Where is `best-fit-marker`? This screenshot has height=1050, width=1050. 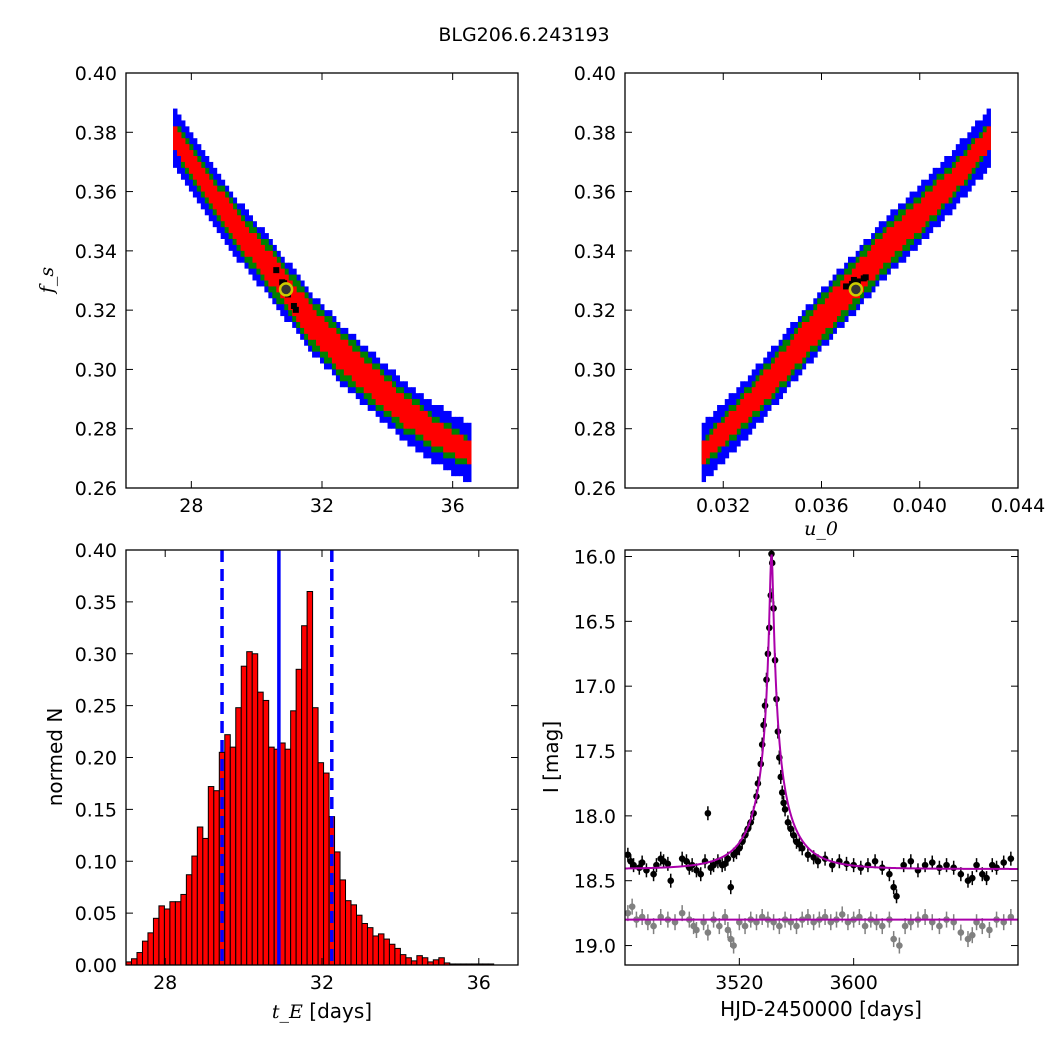 best-fit-marker is located at coordinates (856, 289).